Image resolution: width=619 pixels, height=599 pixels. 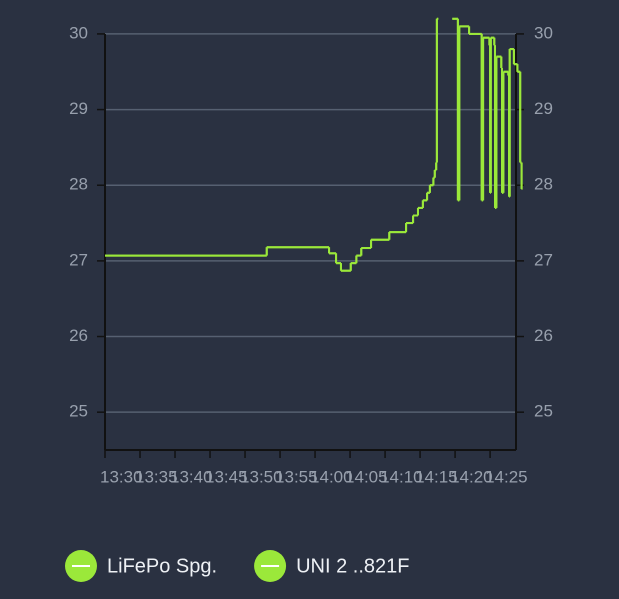 What do you see at coordinates (296, 476) in the screenshot?
I see `x-tick-label: 13:55` at bounding box center [296, 476].